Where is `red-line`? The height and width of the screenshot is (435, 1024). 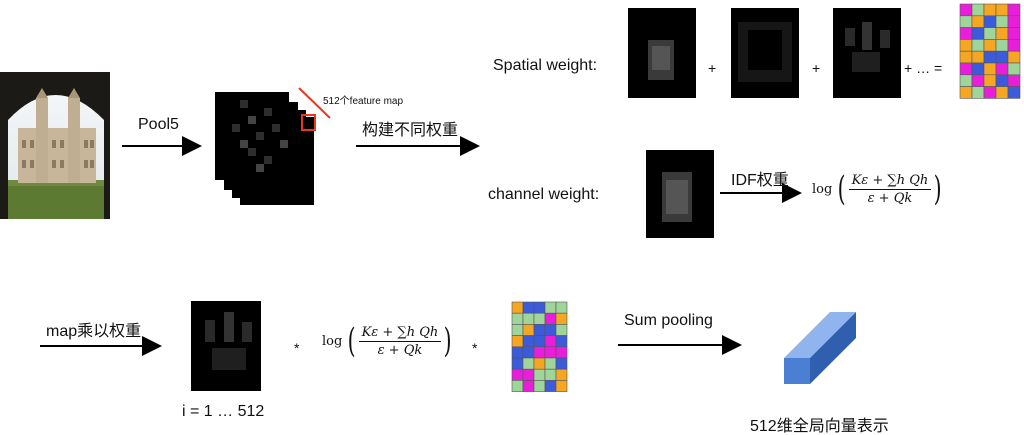 red-line is located at coordinates (314, 103).